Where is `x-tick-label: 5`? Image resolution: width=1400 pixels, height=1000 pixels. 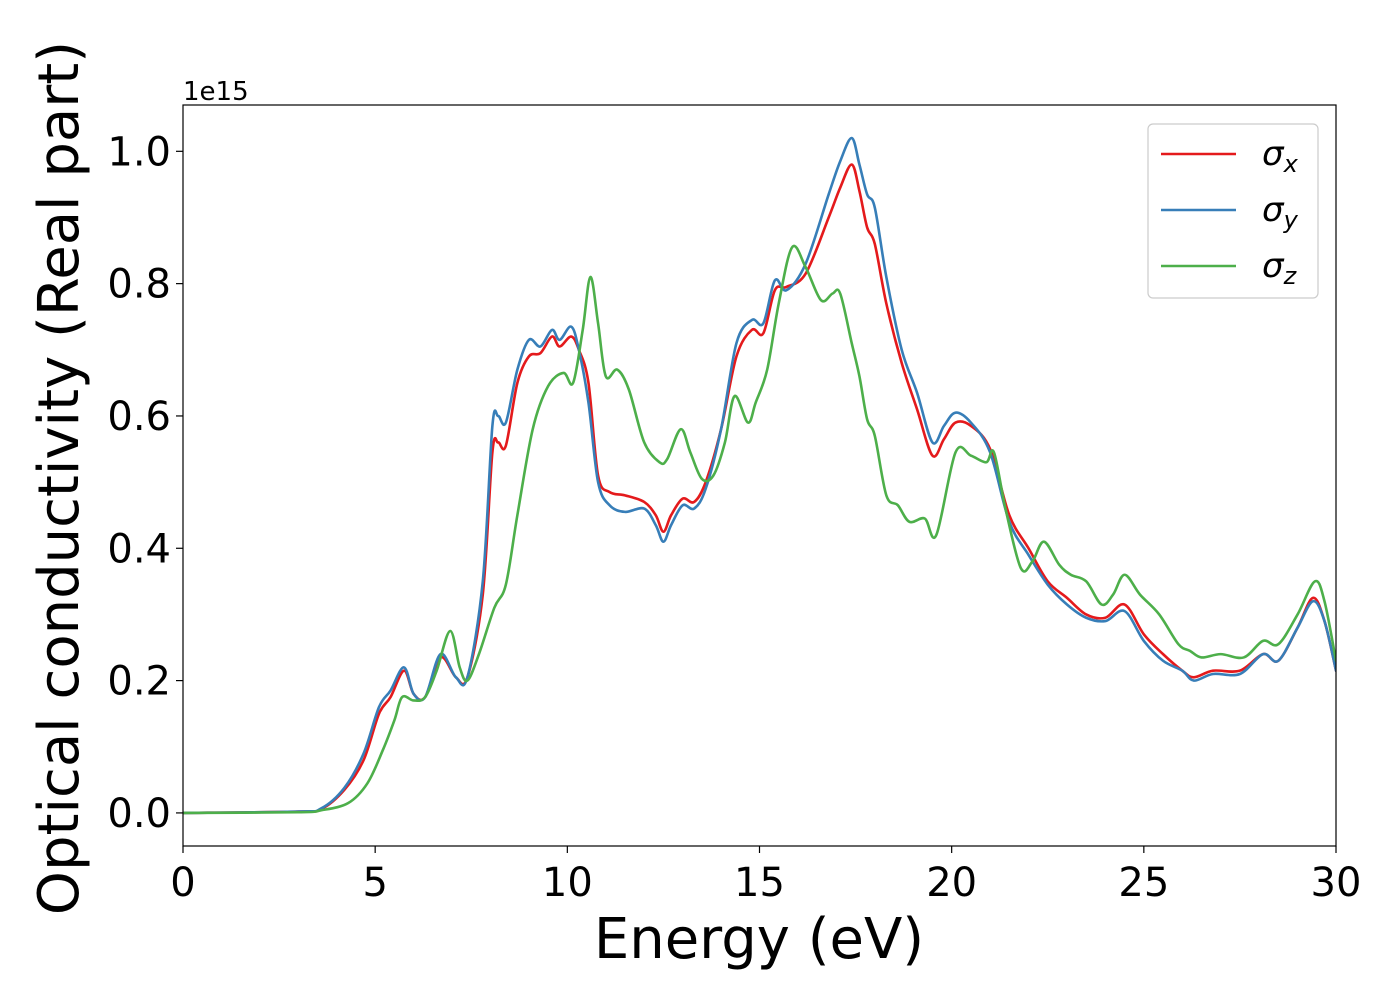 x-tick-label: 5 is located at coordinates (374, 883).